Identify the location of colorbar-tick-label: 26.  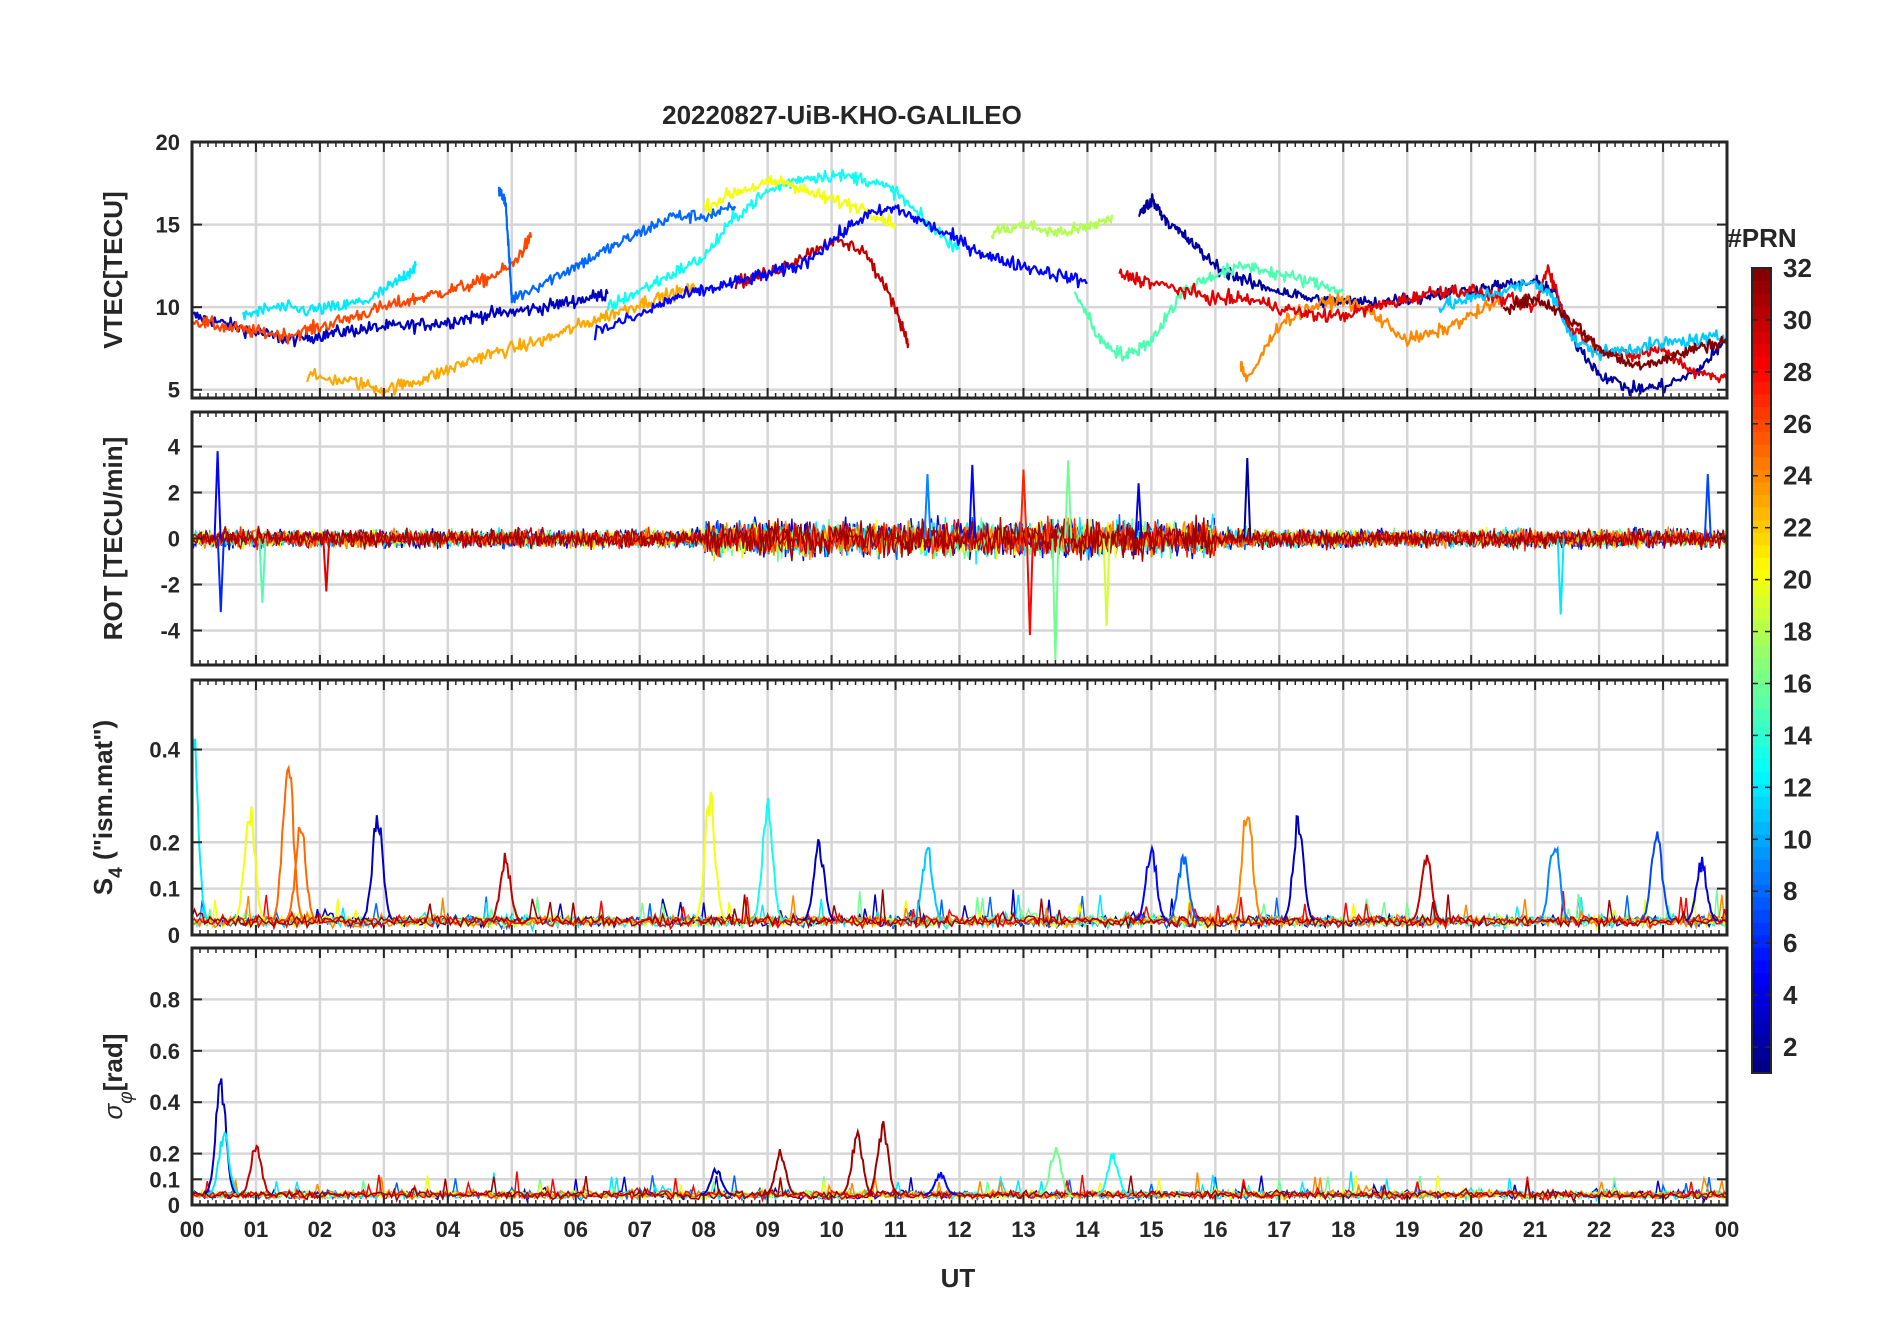
(1797, 424).